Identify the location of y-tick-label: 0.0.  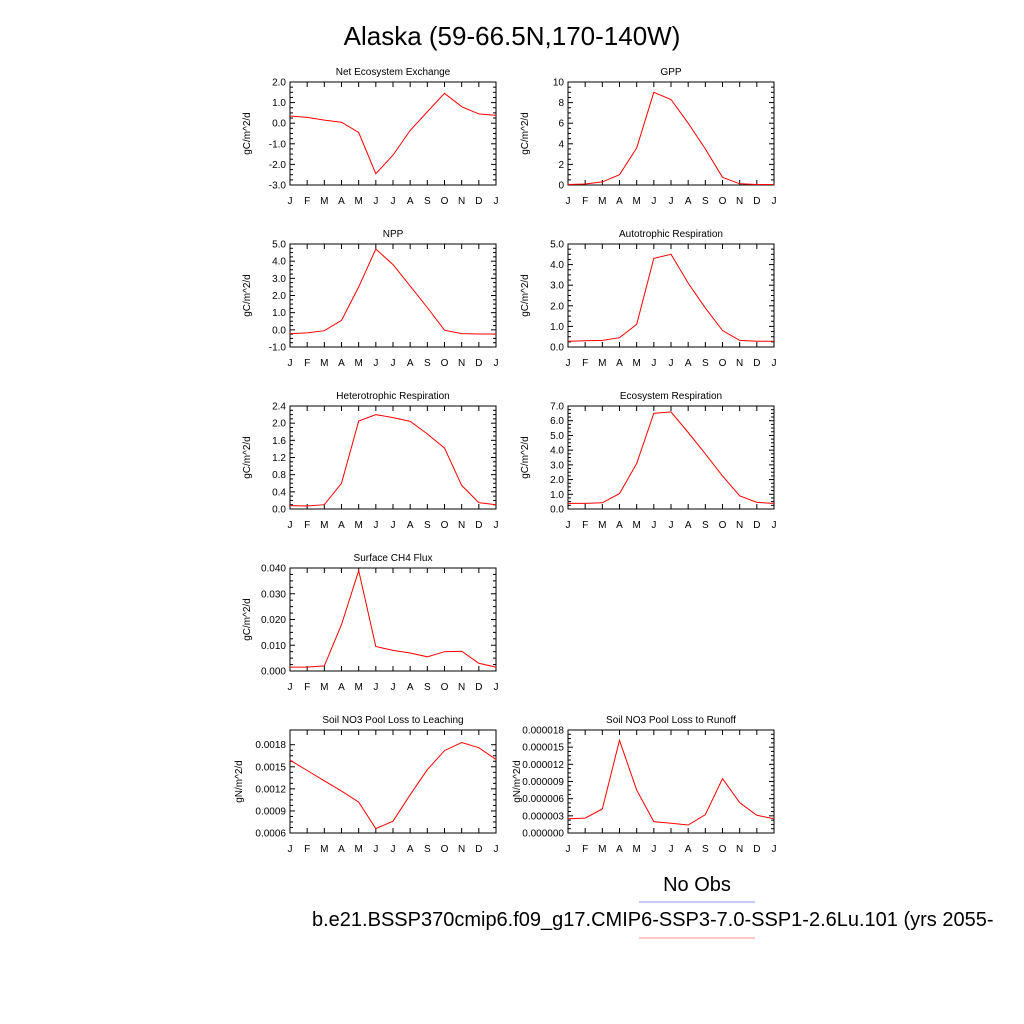
(557, 510).